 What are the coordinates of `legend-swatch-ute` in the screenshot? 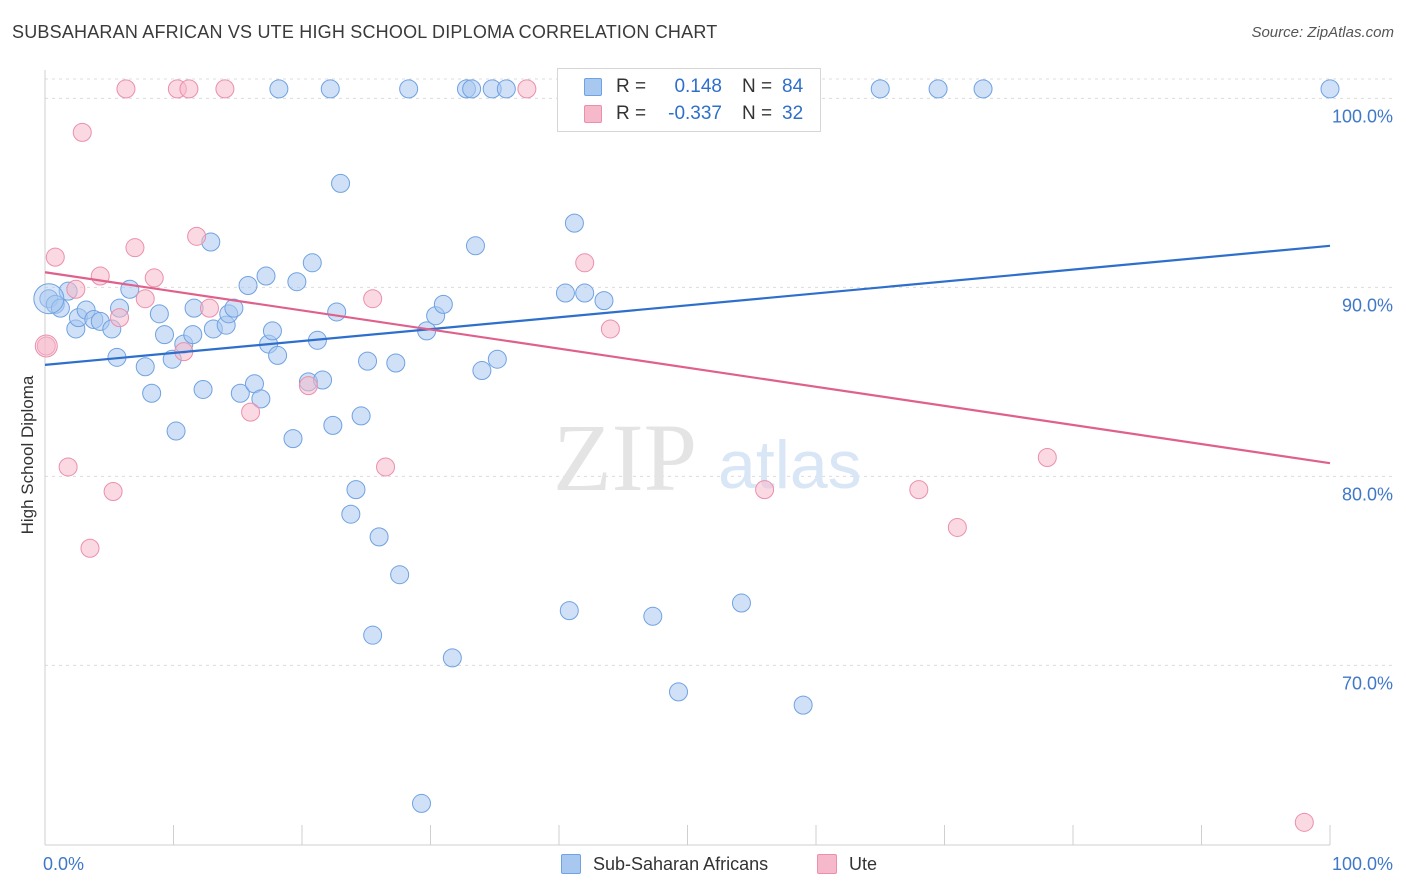 It's located at (593, 114).